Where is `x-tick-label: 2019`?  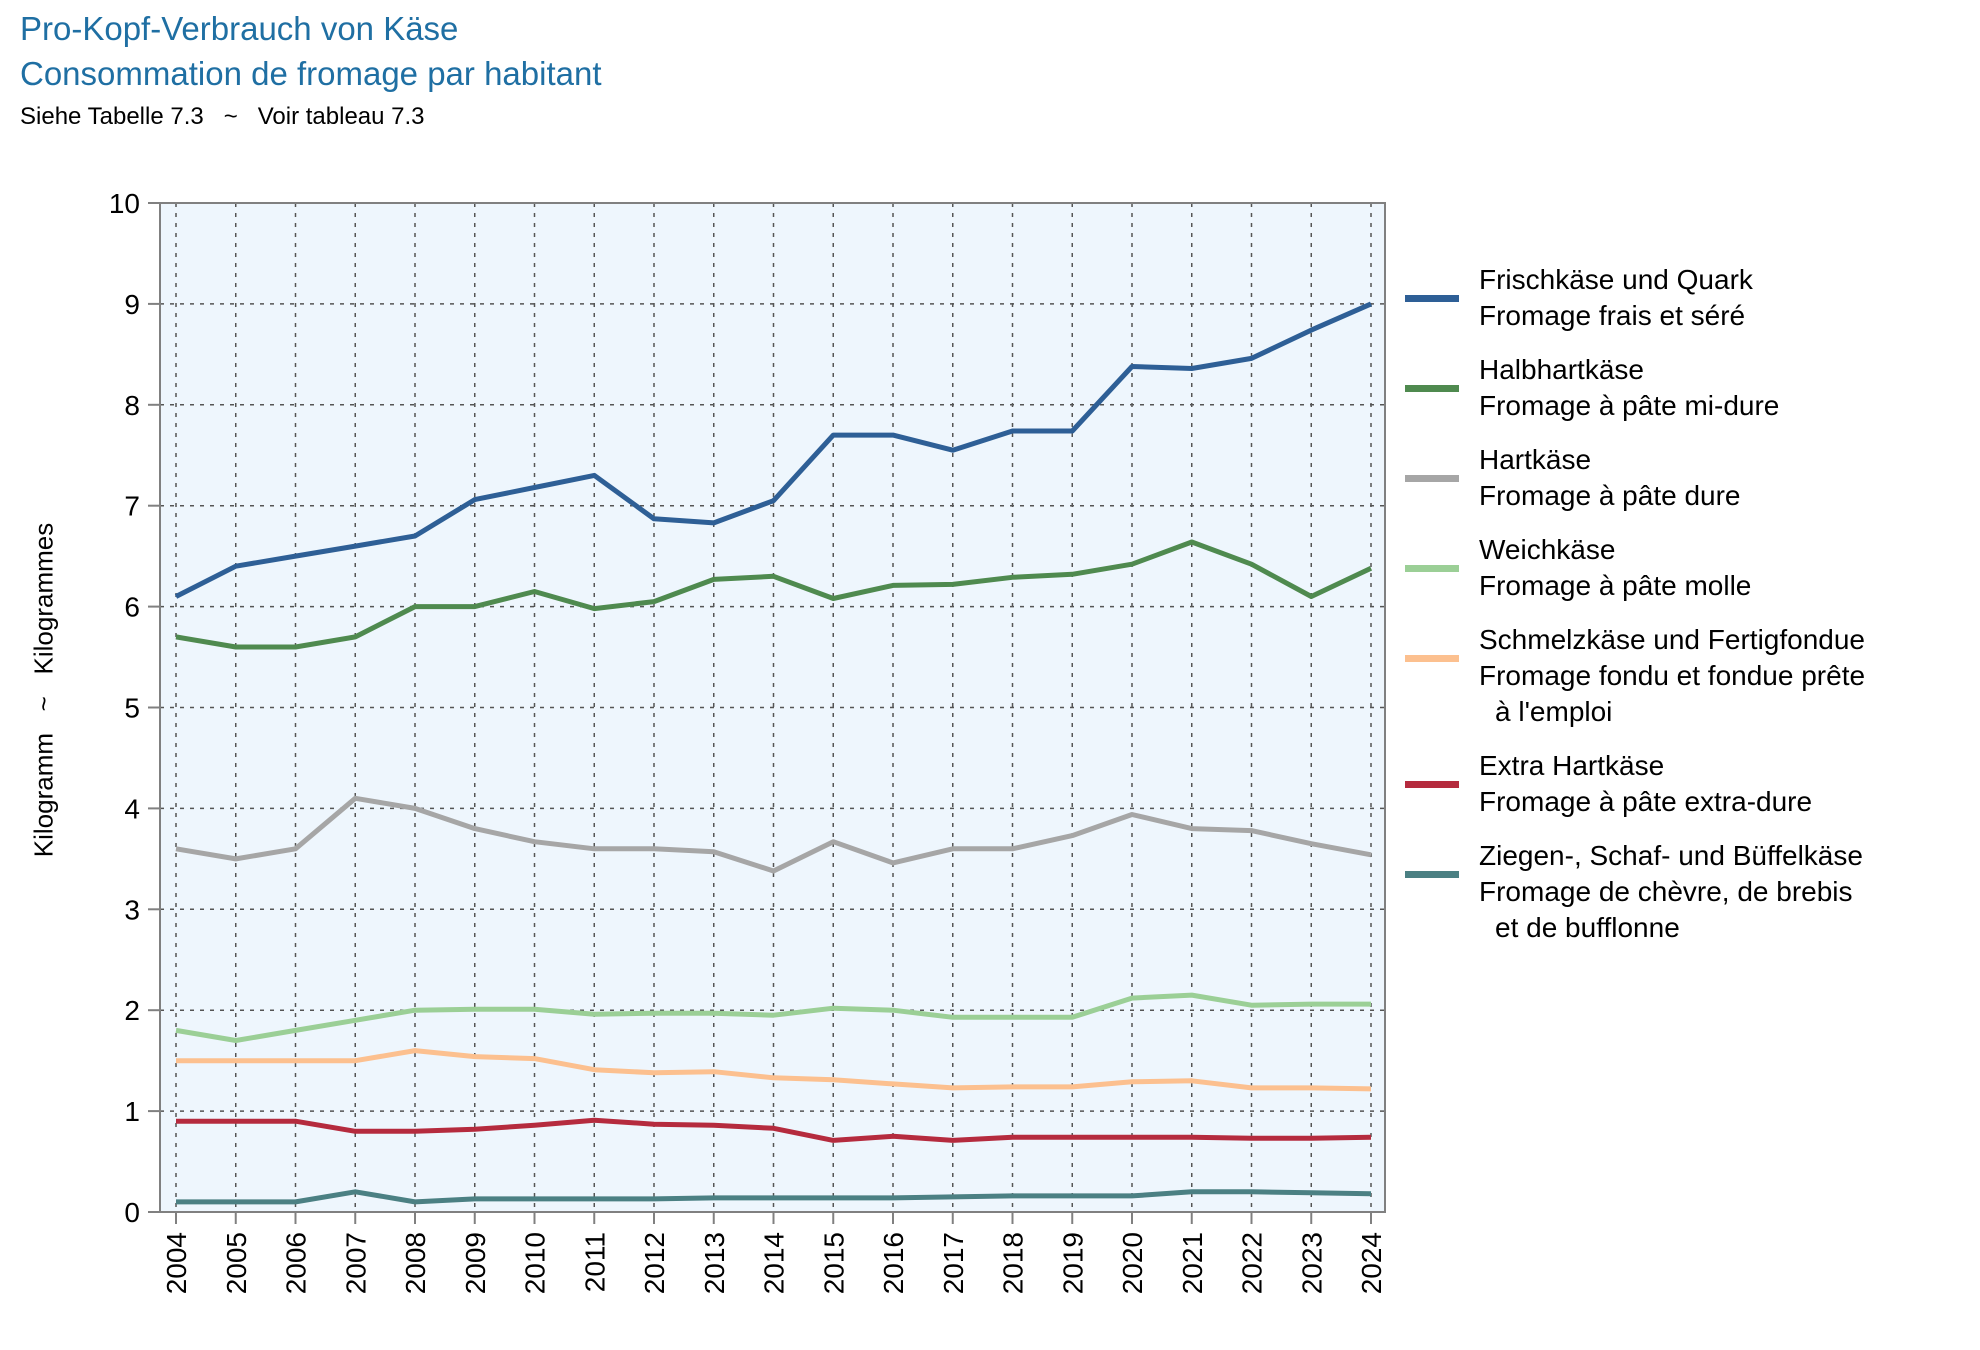 x-tick-label: 2019 is located at coordinates (1072, 1263).